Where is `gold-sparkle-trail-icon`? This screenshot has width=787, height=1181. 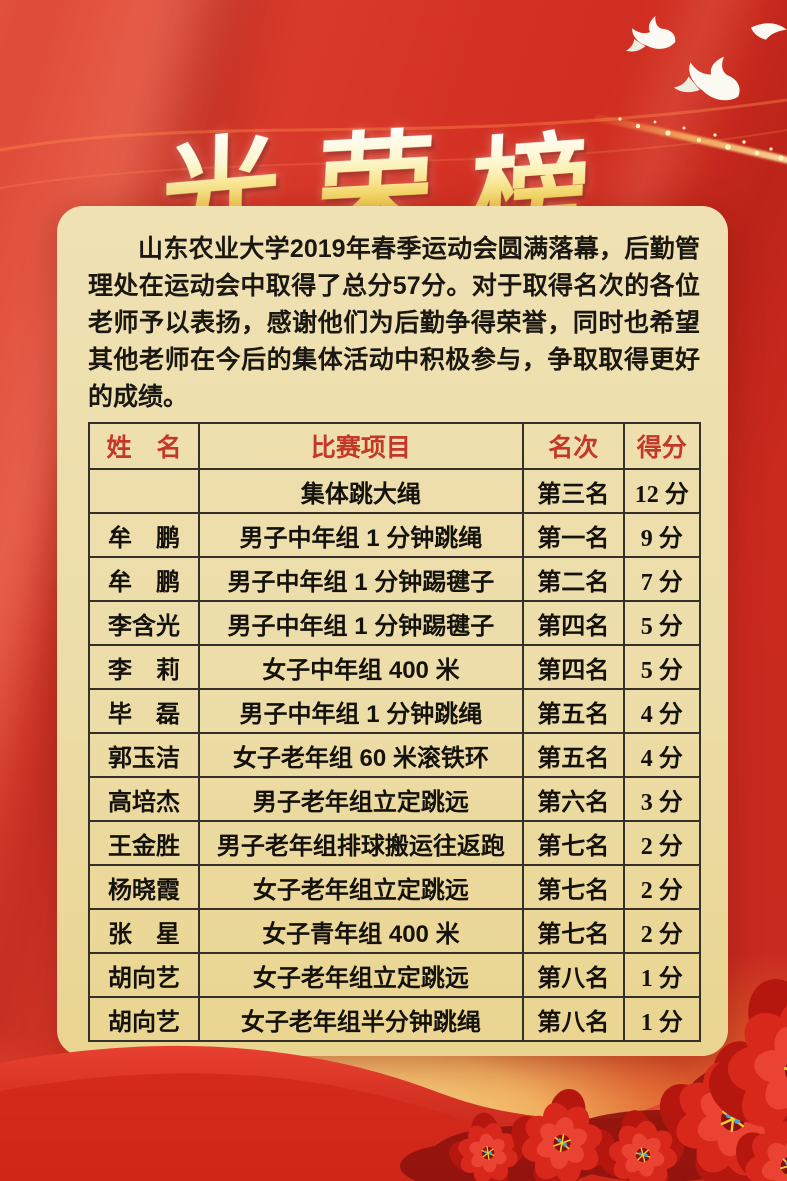
gold-sparkle-trail-icon is located at coordinates (690, 139).